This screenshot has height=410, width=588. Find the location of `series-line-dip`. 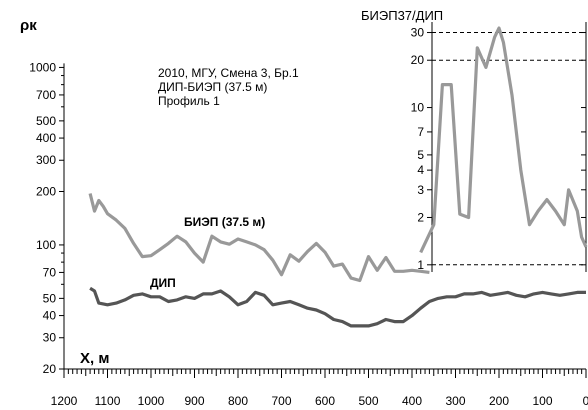

series-line-dip is located at coordinates (337, 307).